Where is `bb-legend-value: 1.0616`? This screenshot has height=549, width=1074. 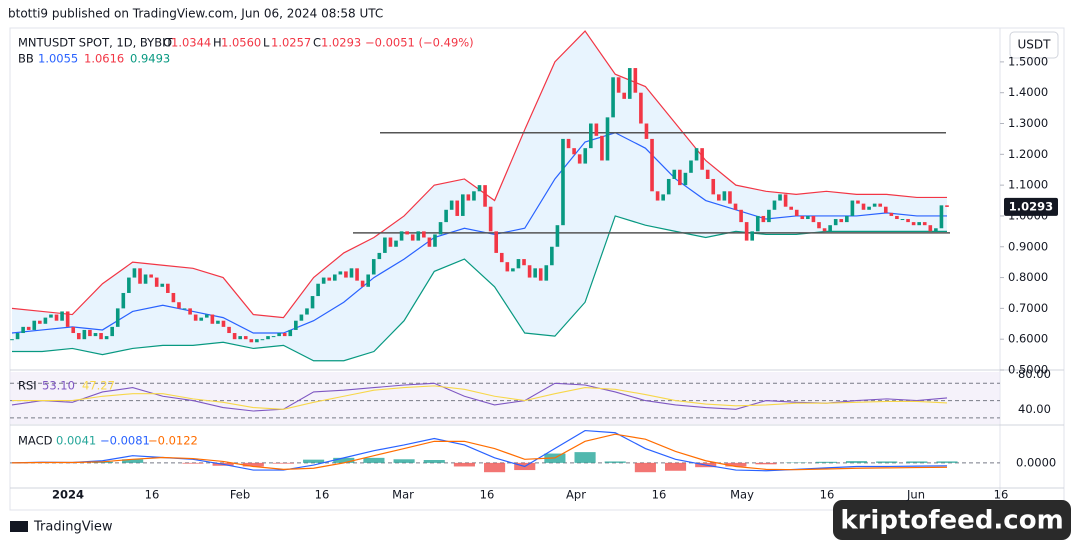 bb-legend-value: 1.0616 is located at coordinates (104, 59).